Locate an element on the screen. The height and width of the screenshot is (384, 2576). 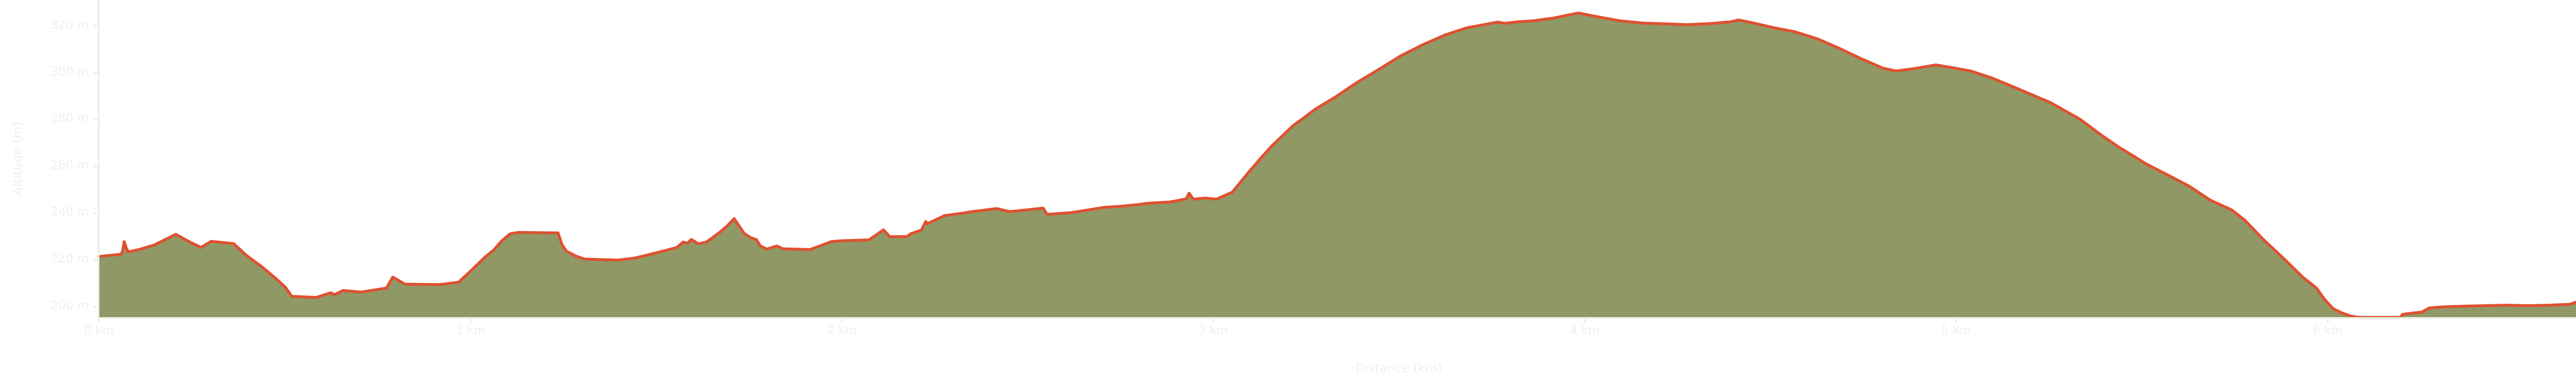
y-axis-title: Altitude (m) is located at coordinates (17, 158).